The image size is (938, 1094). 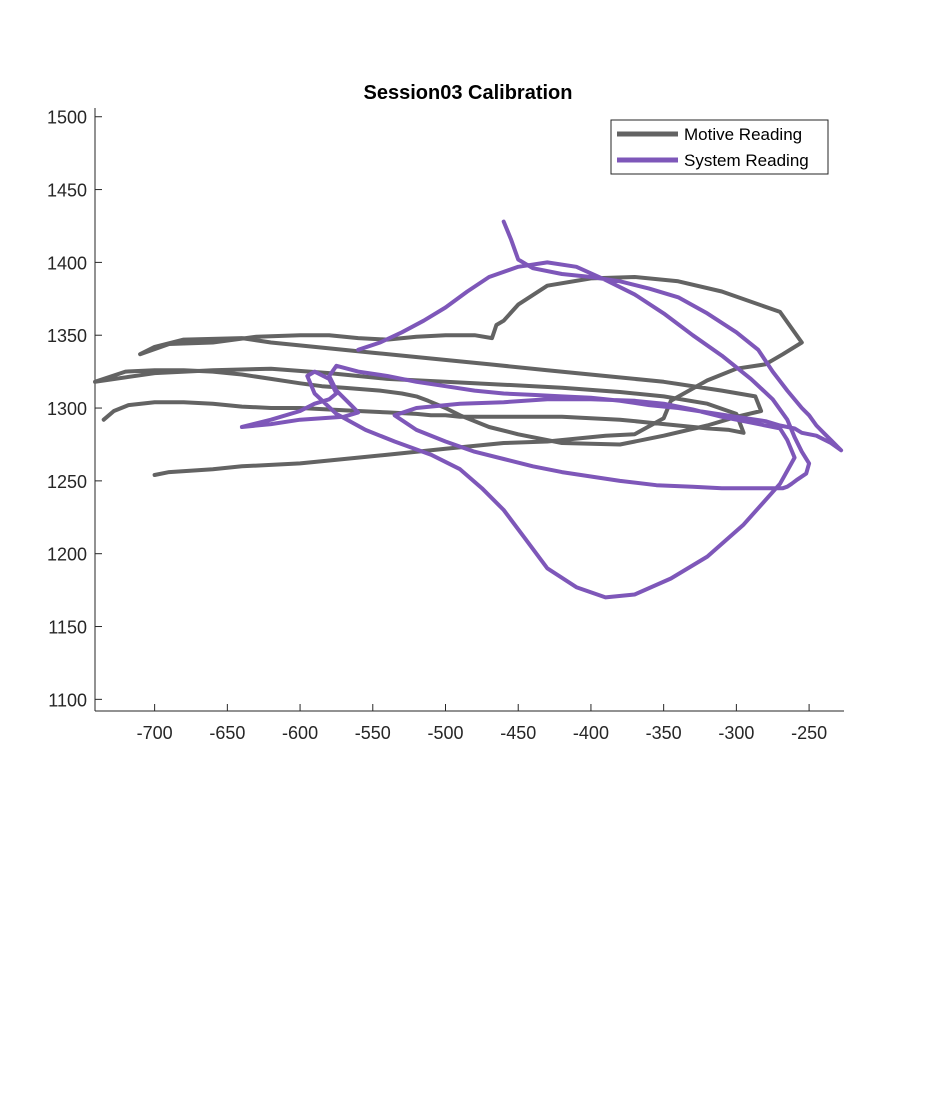 I want to click on y-tick-label: 1400, so click(x=67, y=263).